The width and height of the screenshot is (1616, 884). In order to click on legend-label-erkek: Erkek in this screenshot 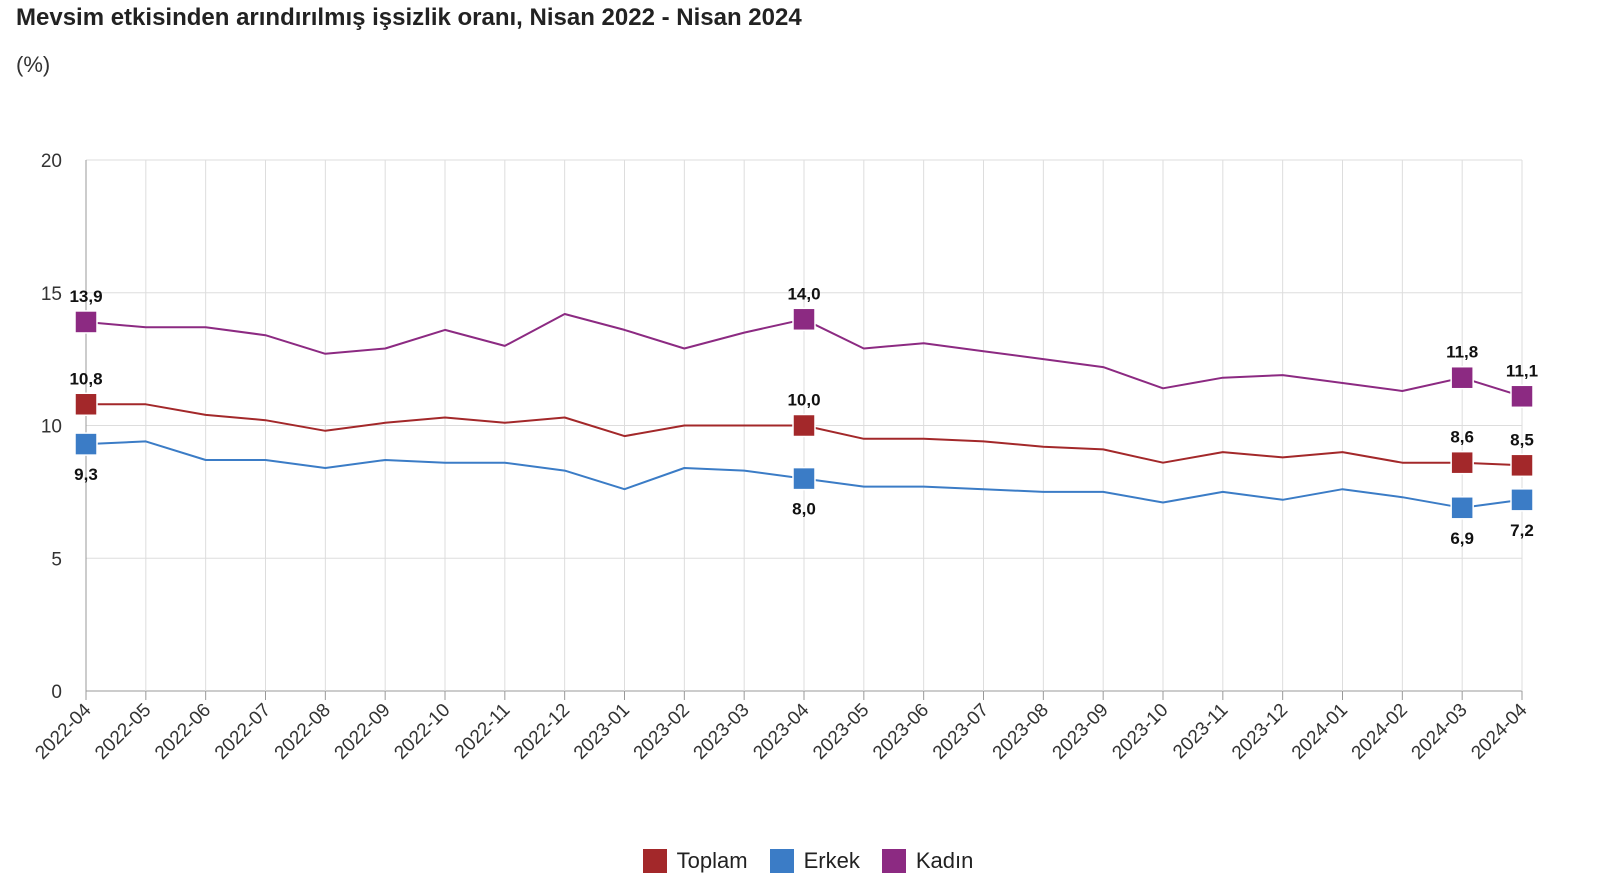, I will do `click(831, 860)`.